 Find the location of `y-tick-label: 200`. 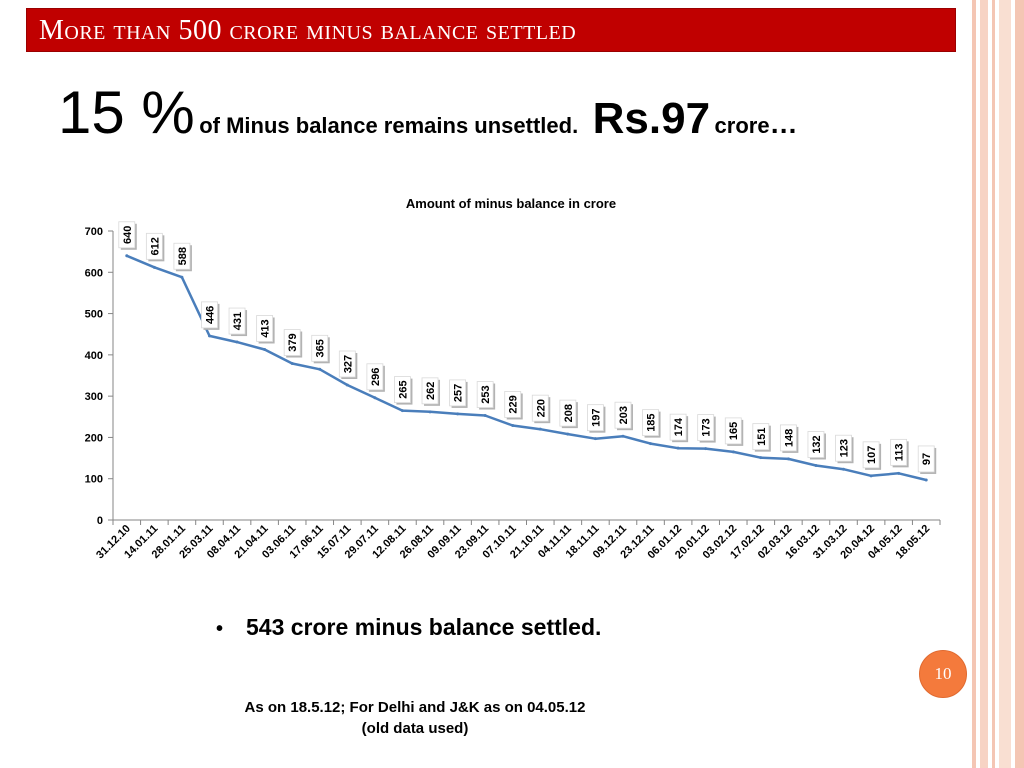

y-tick-label: 200 is located at coordinates (94, 438).